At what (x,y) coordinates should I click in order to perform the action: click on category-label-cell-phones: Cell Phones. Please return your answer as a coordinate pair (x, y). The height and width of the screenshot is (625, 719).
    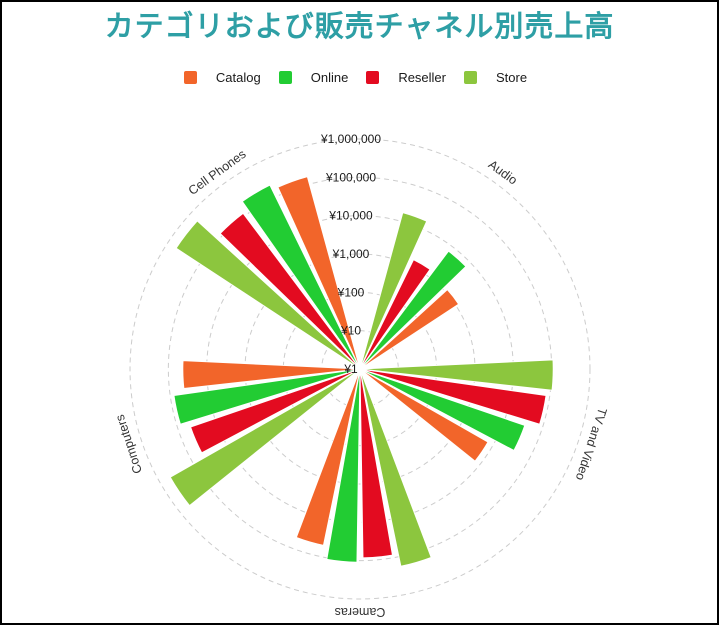
    Looking at the image, I should click on (217, 172).